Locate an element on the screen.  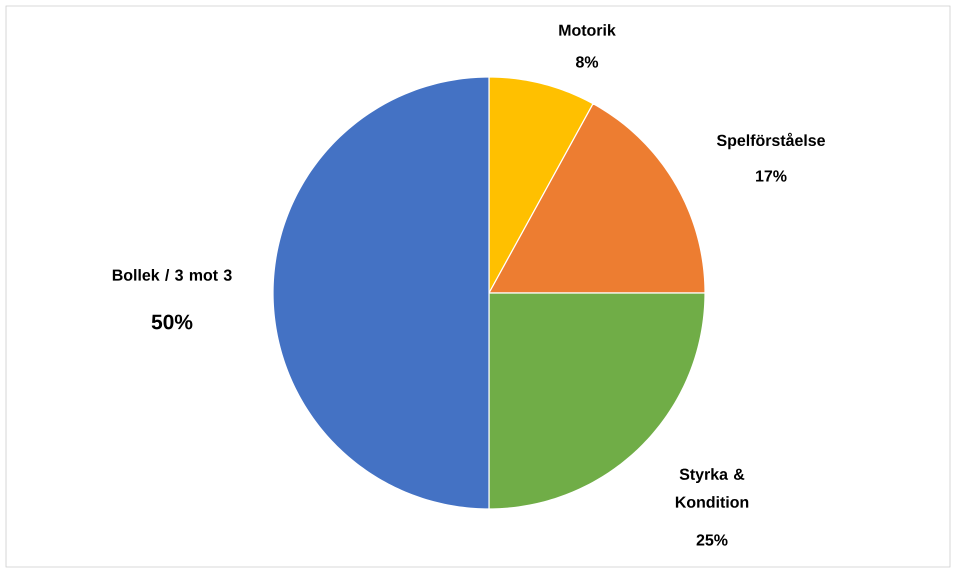
slice-label: Bollek / 3 mot 3 is located at coordinates (172, 275).